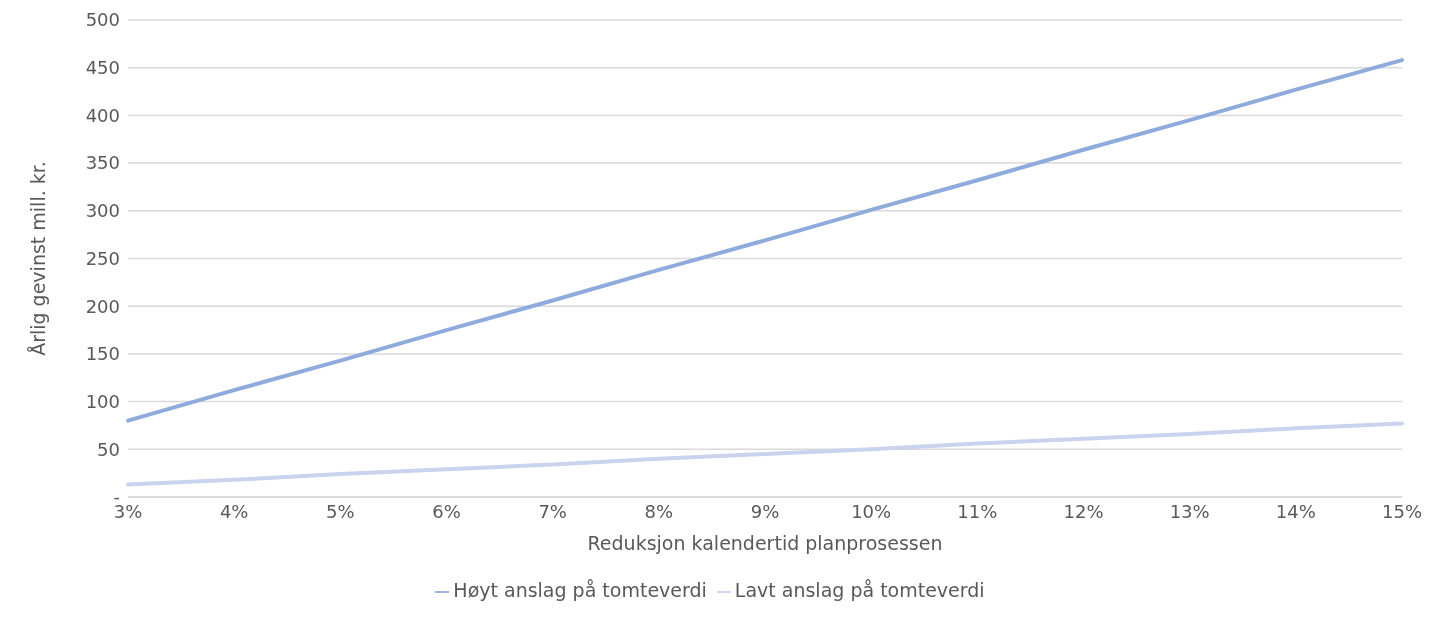 Image resolution: width=1430 pixels, height=619 pixels. Describe the element at coordinates (102, 163) in the screenshot. I see `y-tick-label: 350` at that location.